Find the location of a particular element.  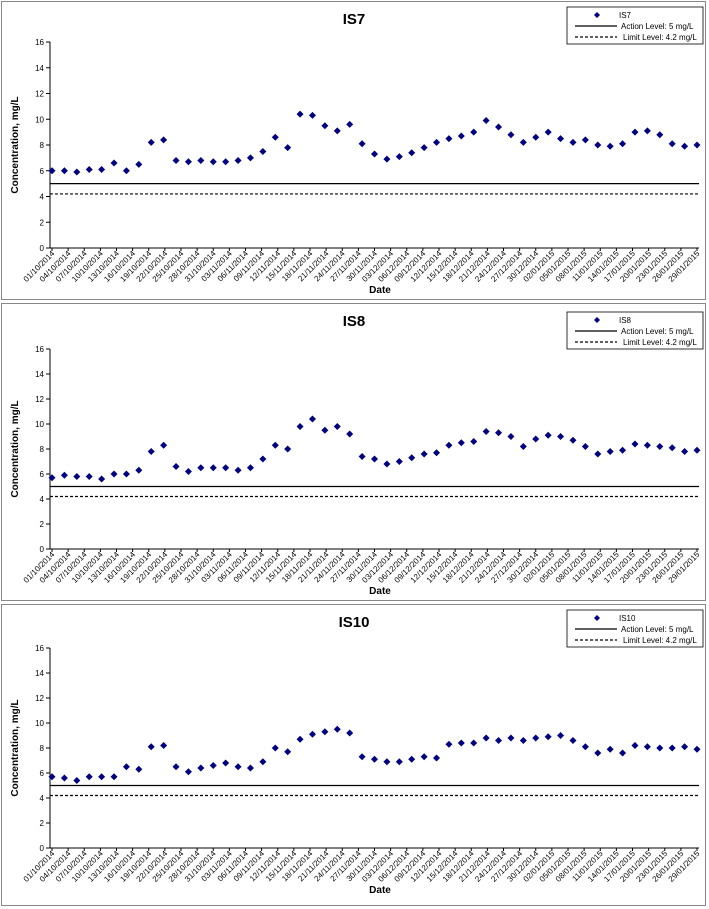

chart-title: IS7 is located at coordinates (354, 19).